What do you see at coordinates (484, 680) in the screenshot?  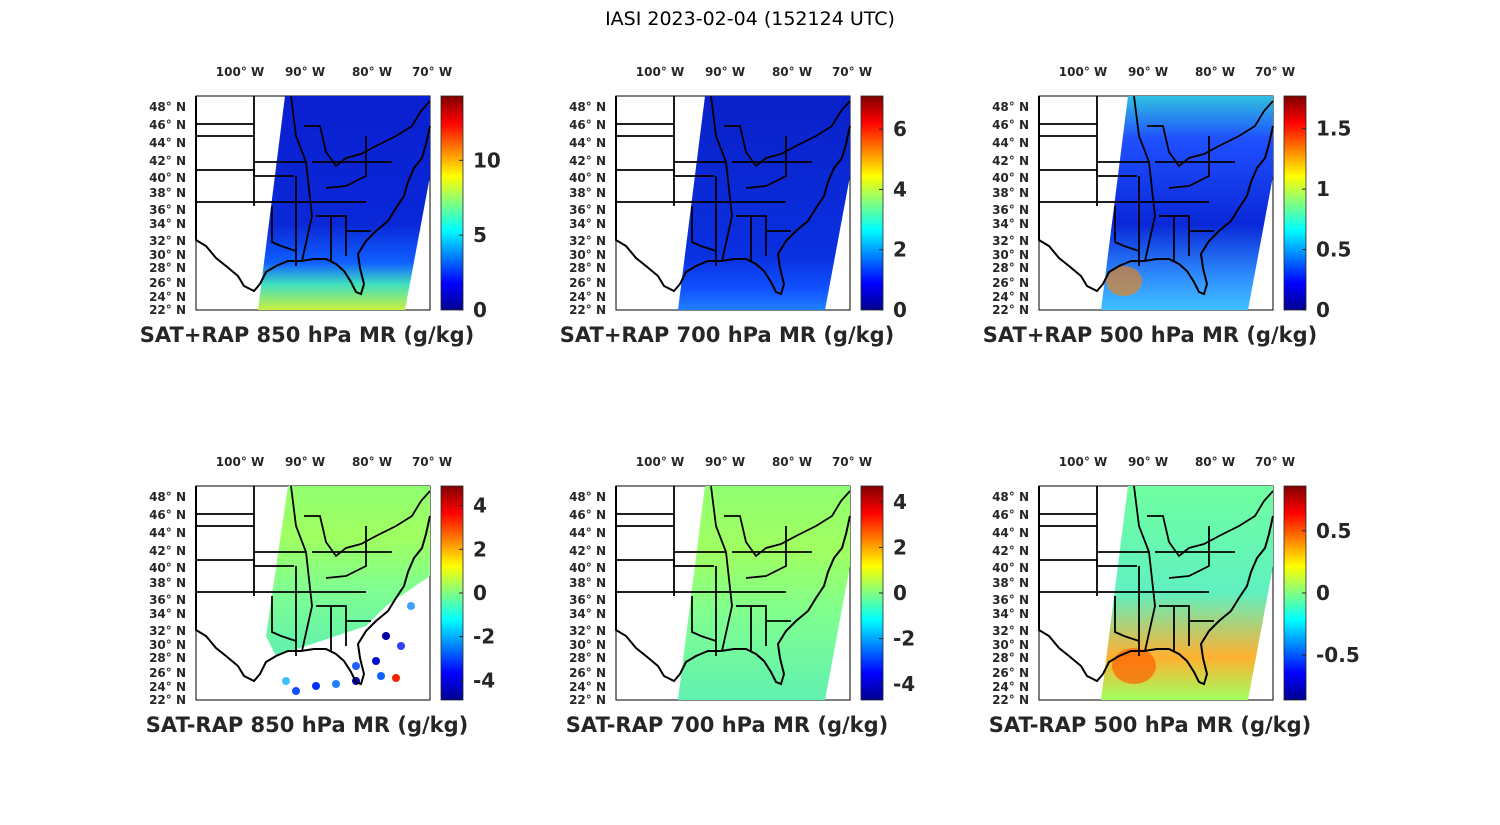 I see `colorbar-tick-label: -4` at bounding box center [484, 680].